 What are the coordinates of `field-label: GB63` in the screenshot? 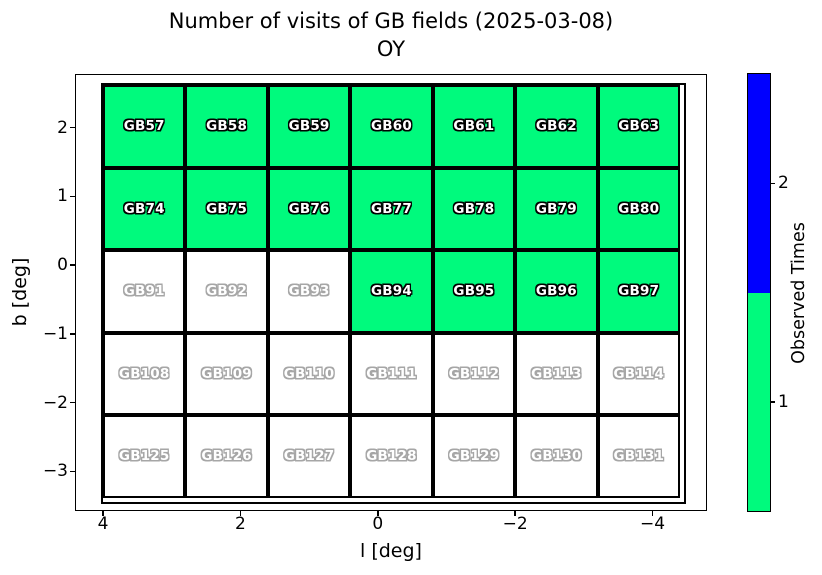 It's located at (639, 126).